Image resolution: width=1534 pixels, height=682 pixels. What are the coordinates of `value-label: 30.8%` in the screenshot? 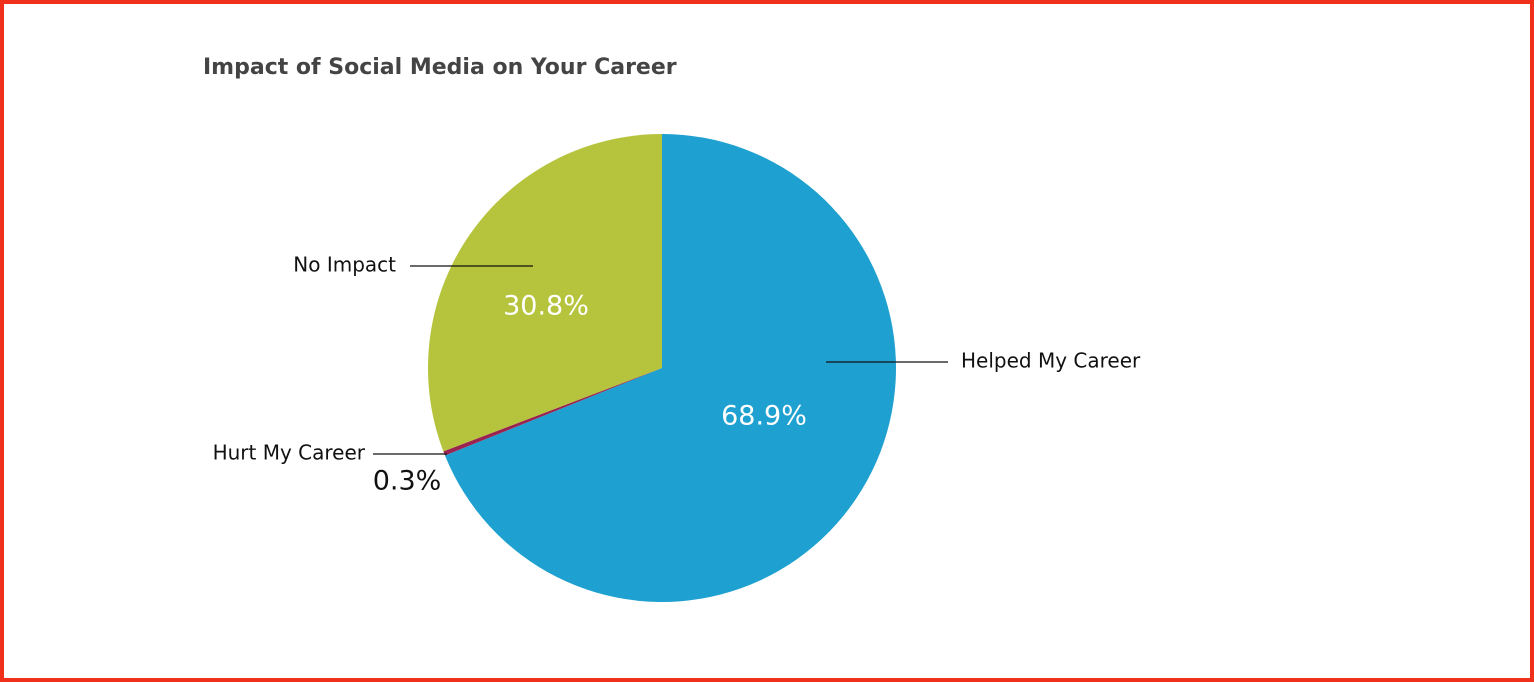 It's located at (546, 306).